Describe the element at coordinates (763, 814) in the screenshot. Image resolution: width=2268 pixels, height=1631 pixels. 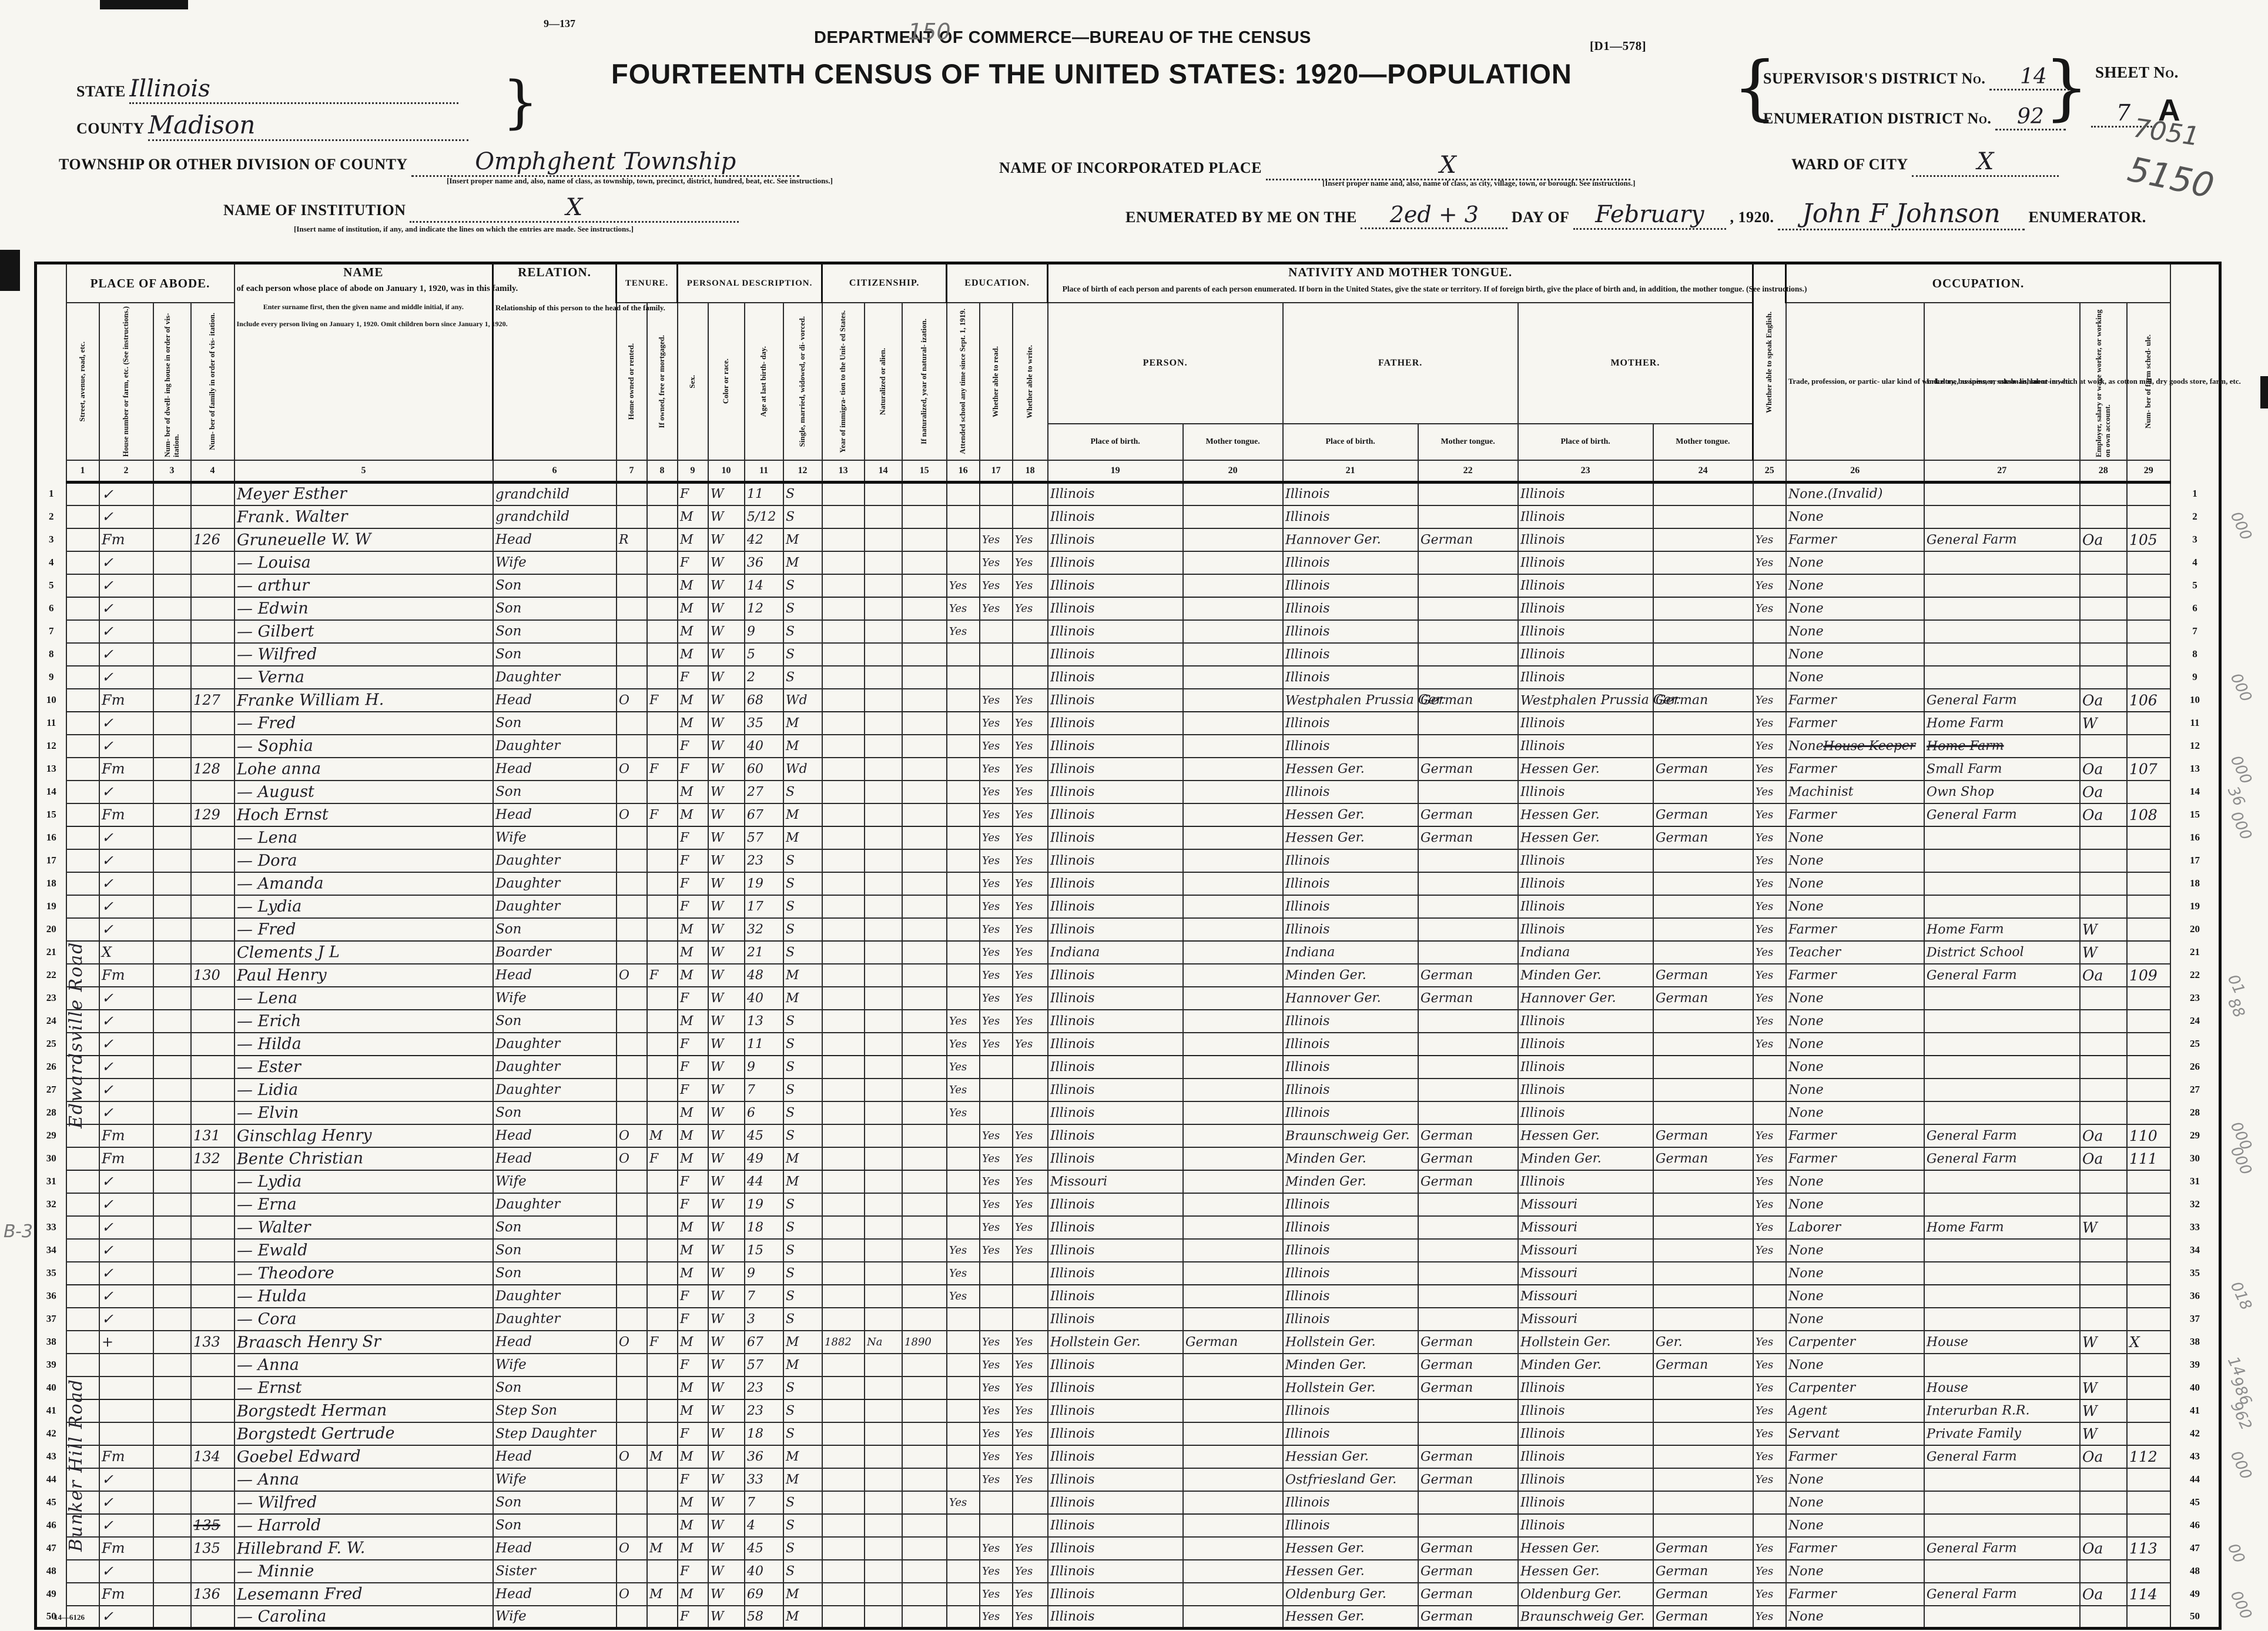
I see `cell-ag: 67` at that location.